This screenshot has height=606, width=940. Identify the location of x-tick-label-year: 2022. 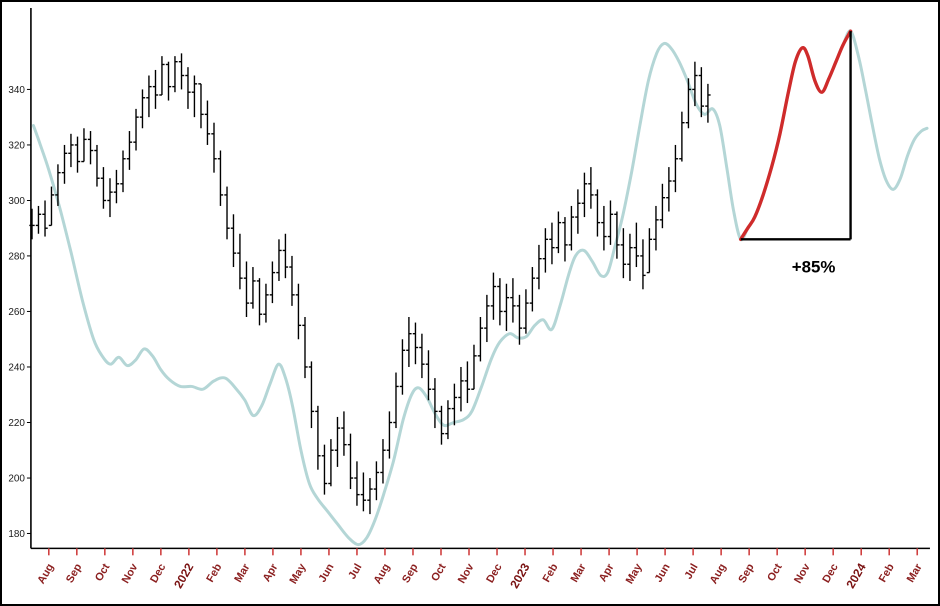
(184, 575).